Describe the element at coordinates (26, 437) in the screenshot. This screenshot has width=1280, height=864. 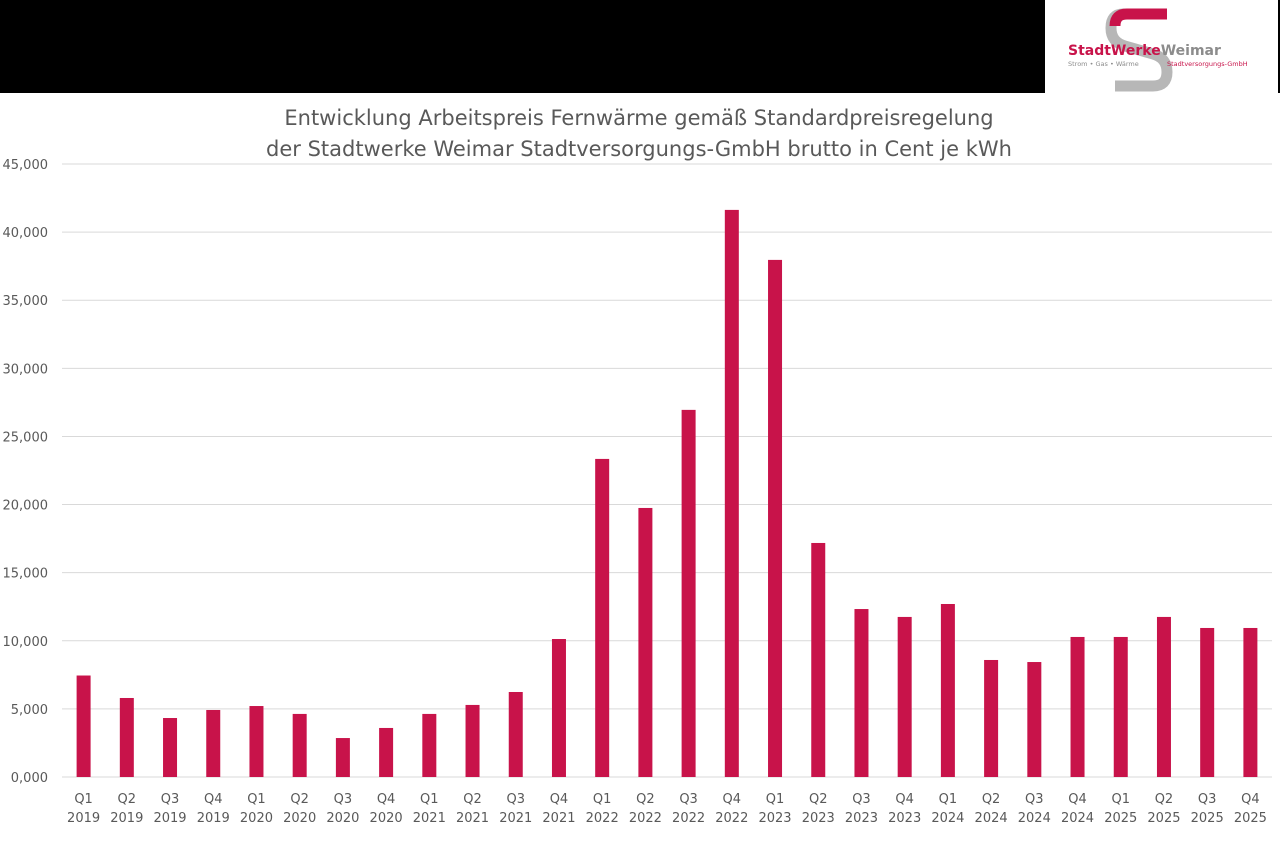
I see `y-tick-label: 25,000` at that location.